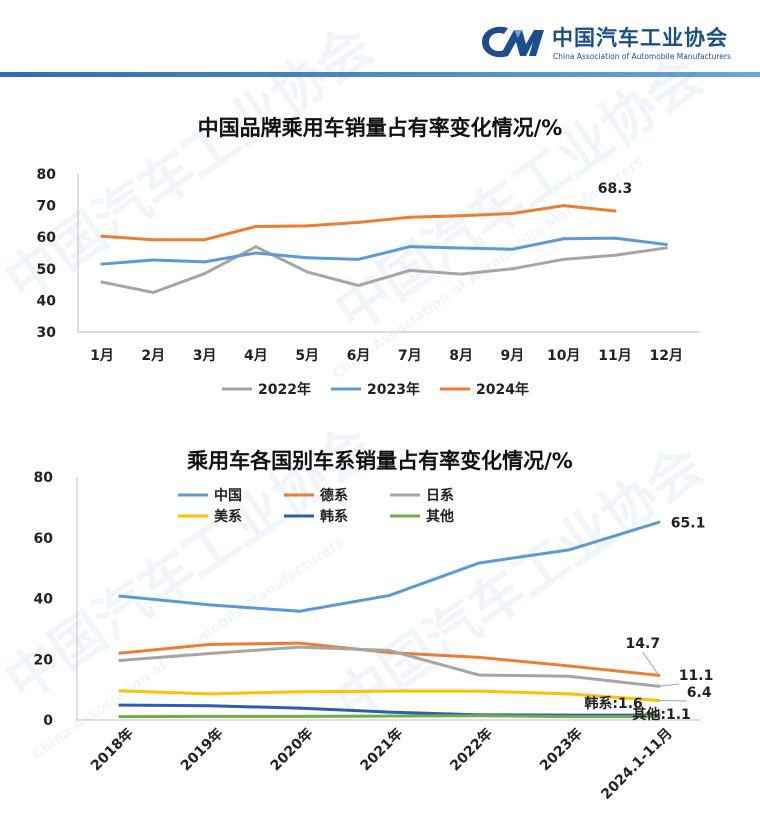 The width and height of the screenshot is (760, 820). I want to click on chart1-x-tick-label: 10月, so click(563, 356).